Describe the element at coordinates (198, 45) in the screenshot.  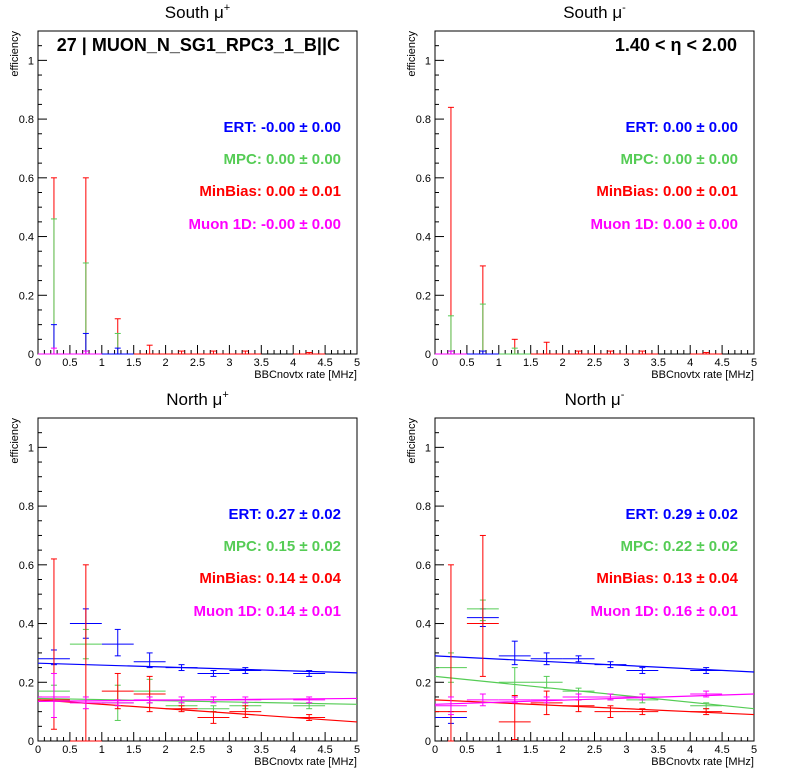
I see `panel-annotation: 27 | MUON_N_SG1_RPC3_1_B||C` at that location.